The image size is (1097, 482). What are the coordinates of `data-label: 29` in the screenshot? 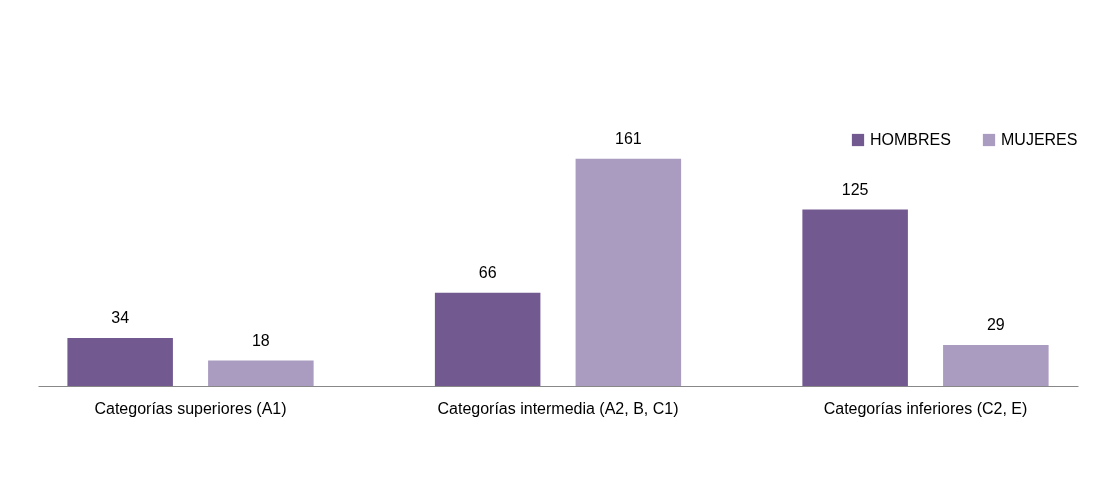 It's located at (995, 325).